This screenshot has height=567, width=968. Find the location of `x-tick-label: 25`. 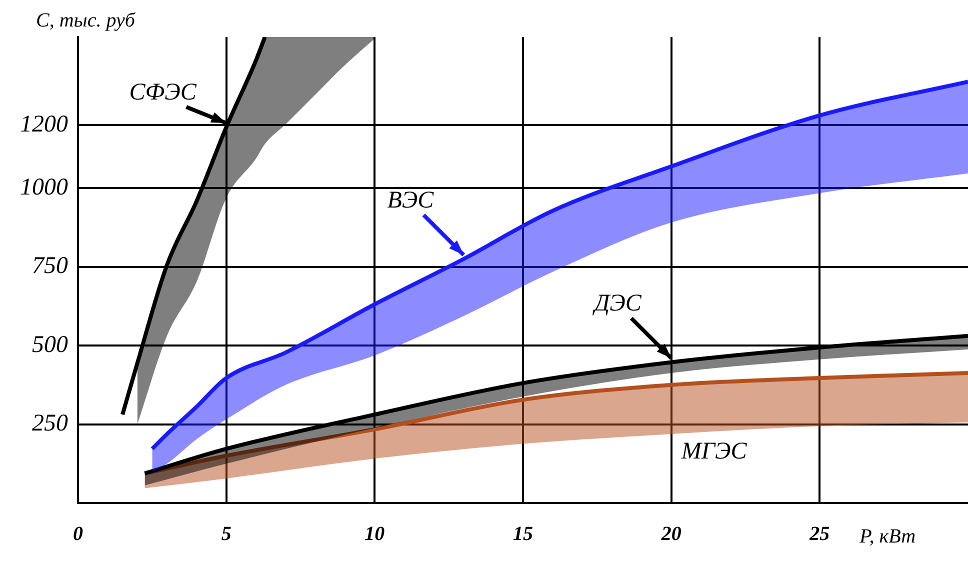

x-tick-label: 25 is located at coordinates (819, 534).